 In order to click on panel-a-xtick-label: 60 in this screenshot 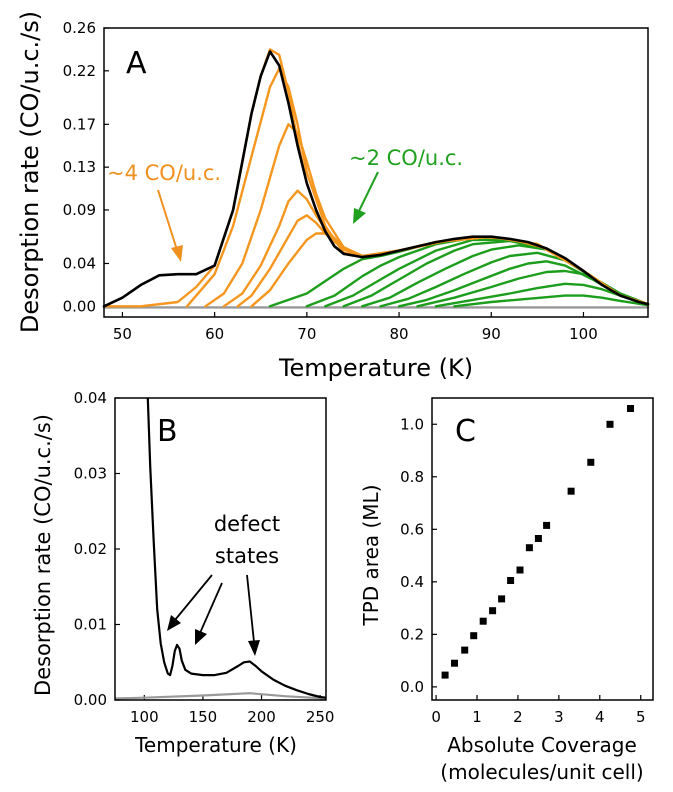, I will do `click(214, 334)`.